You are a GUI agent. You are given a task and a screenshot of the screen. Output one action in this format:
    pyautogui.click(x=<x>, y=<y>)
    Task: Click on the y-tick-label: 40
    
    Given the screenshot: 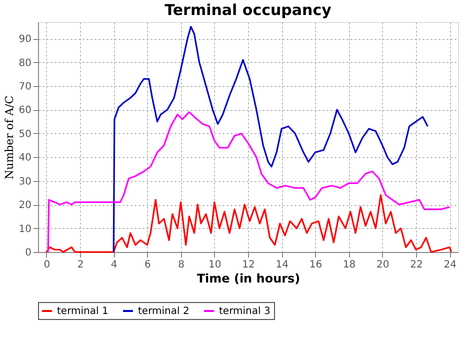 What is the action you would take?
    pyautogui.click(x=25, y=158)
    